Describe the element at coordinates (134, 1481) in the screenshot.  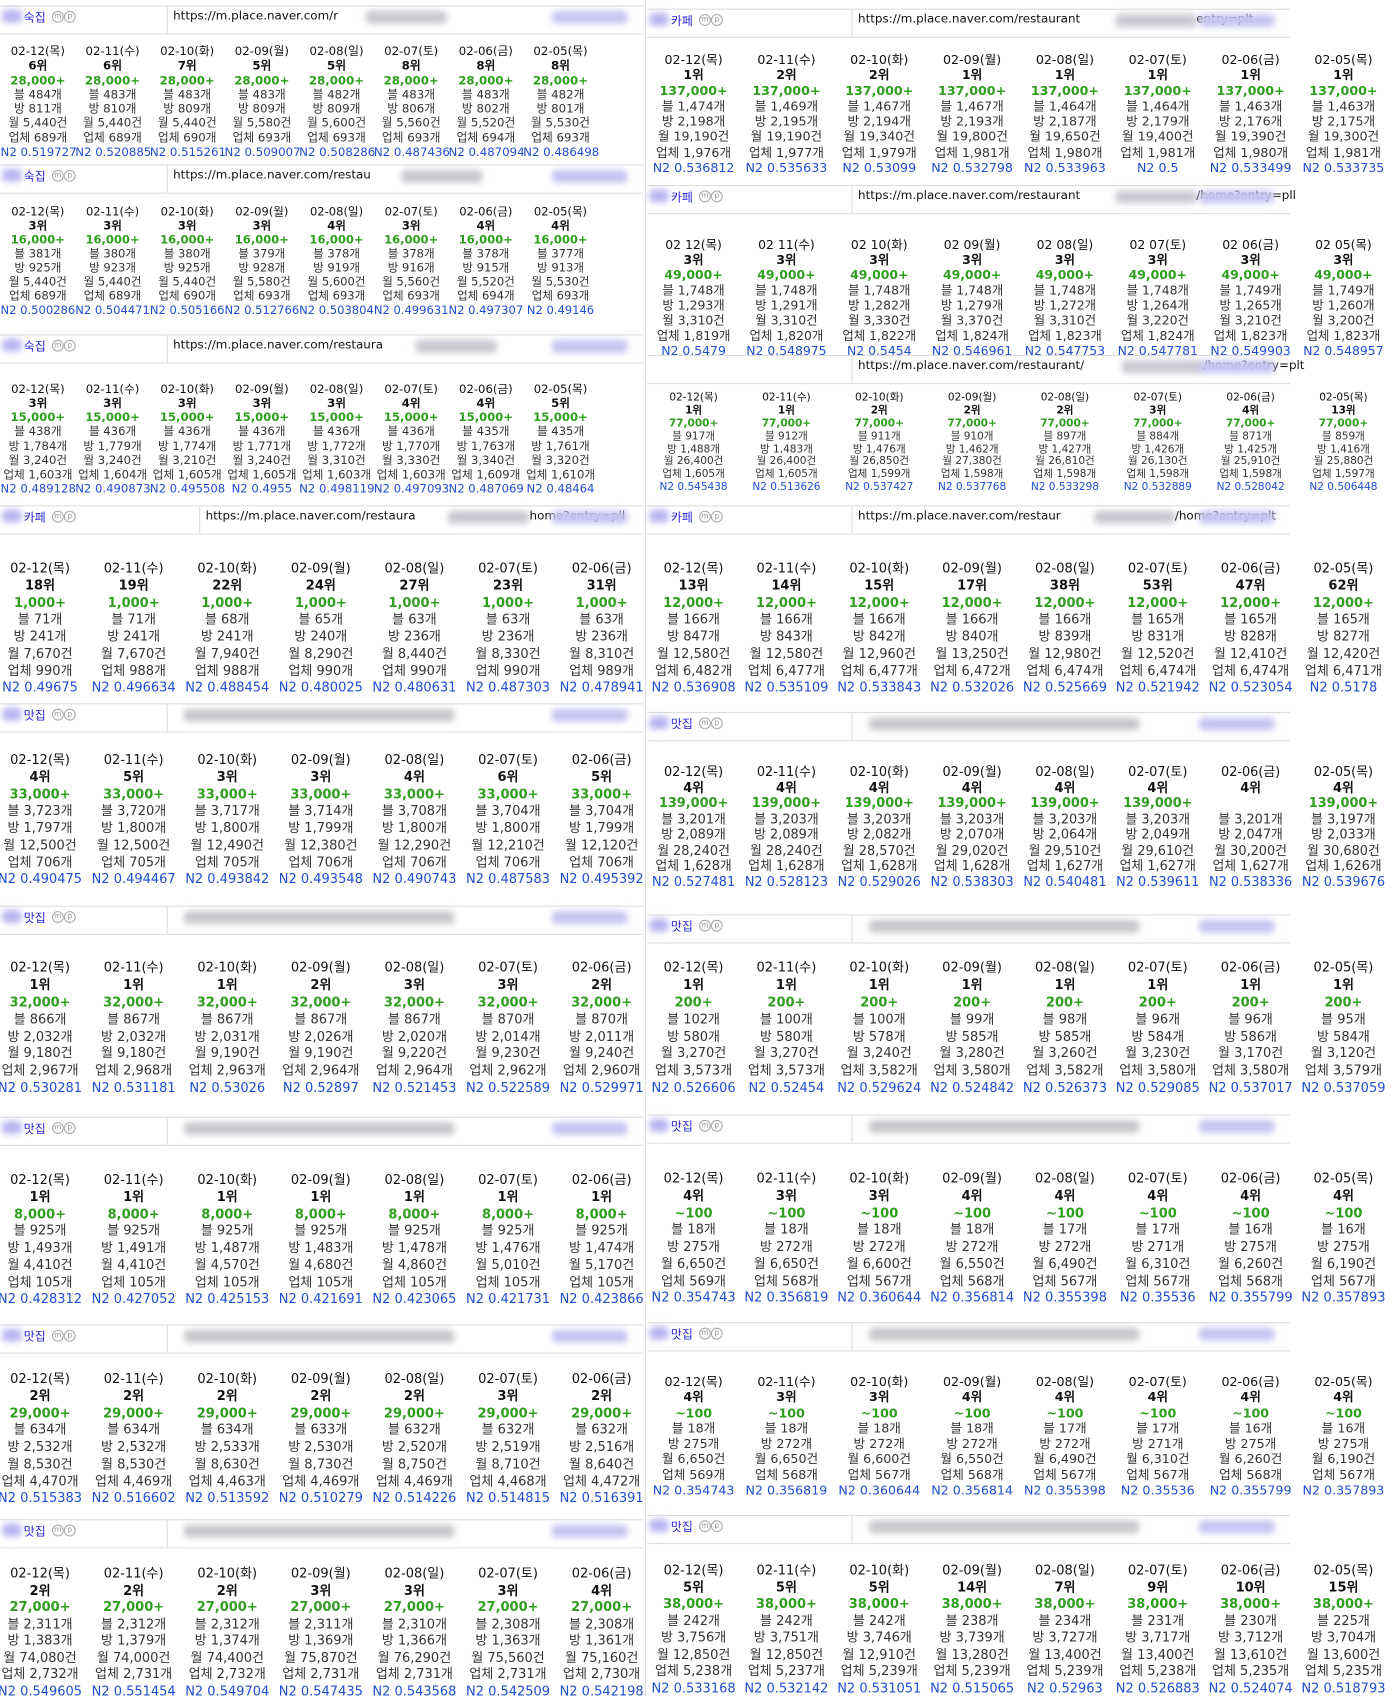
I see `business-count: 업체 4,469개` at that location.